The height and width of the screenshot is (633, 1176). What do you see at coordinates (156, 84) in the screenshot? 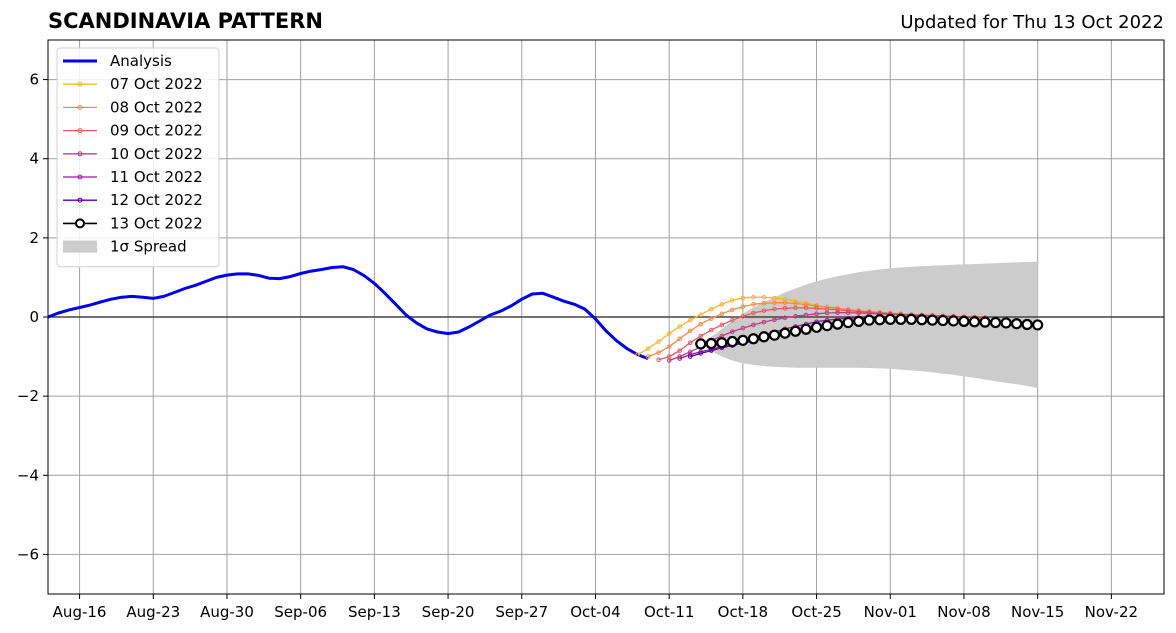
I see `legend-entry-label: 07 Oct 2022` at bounding box center [156, 84].